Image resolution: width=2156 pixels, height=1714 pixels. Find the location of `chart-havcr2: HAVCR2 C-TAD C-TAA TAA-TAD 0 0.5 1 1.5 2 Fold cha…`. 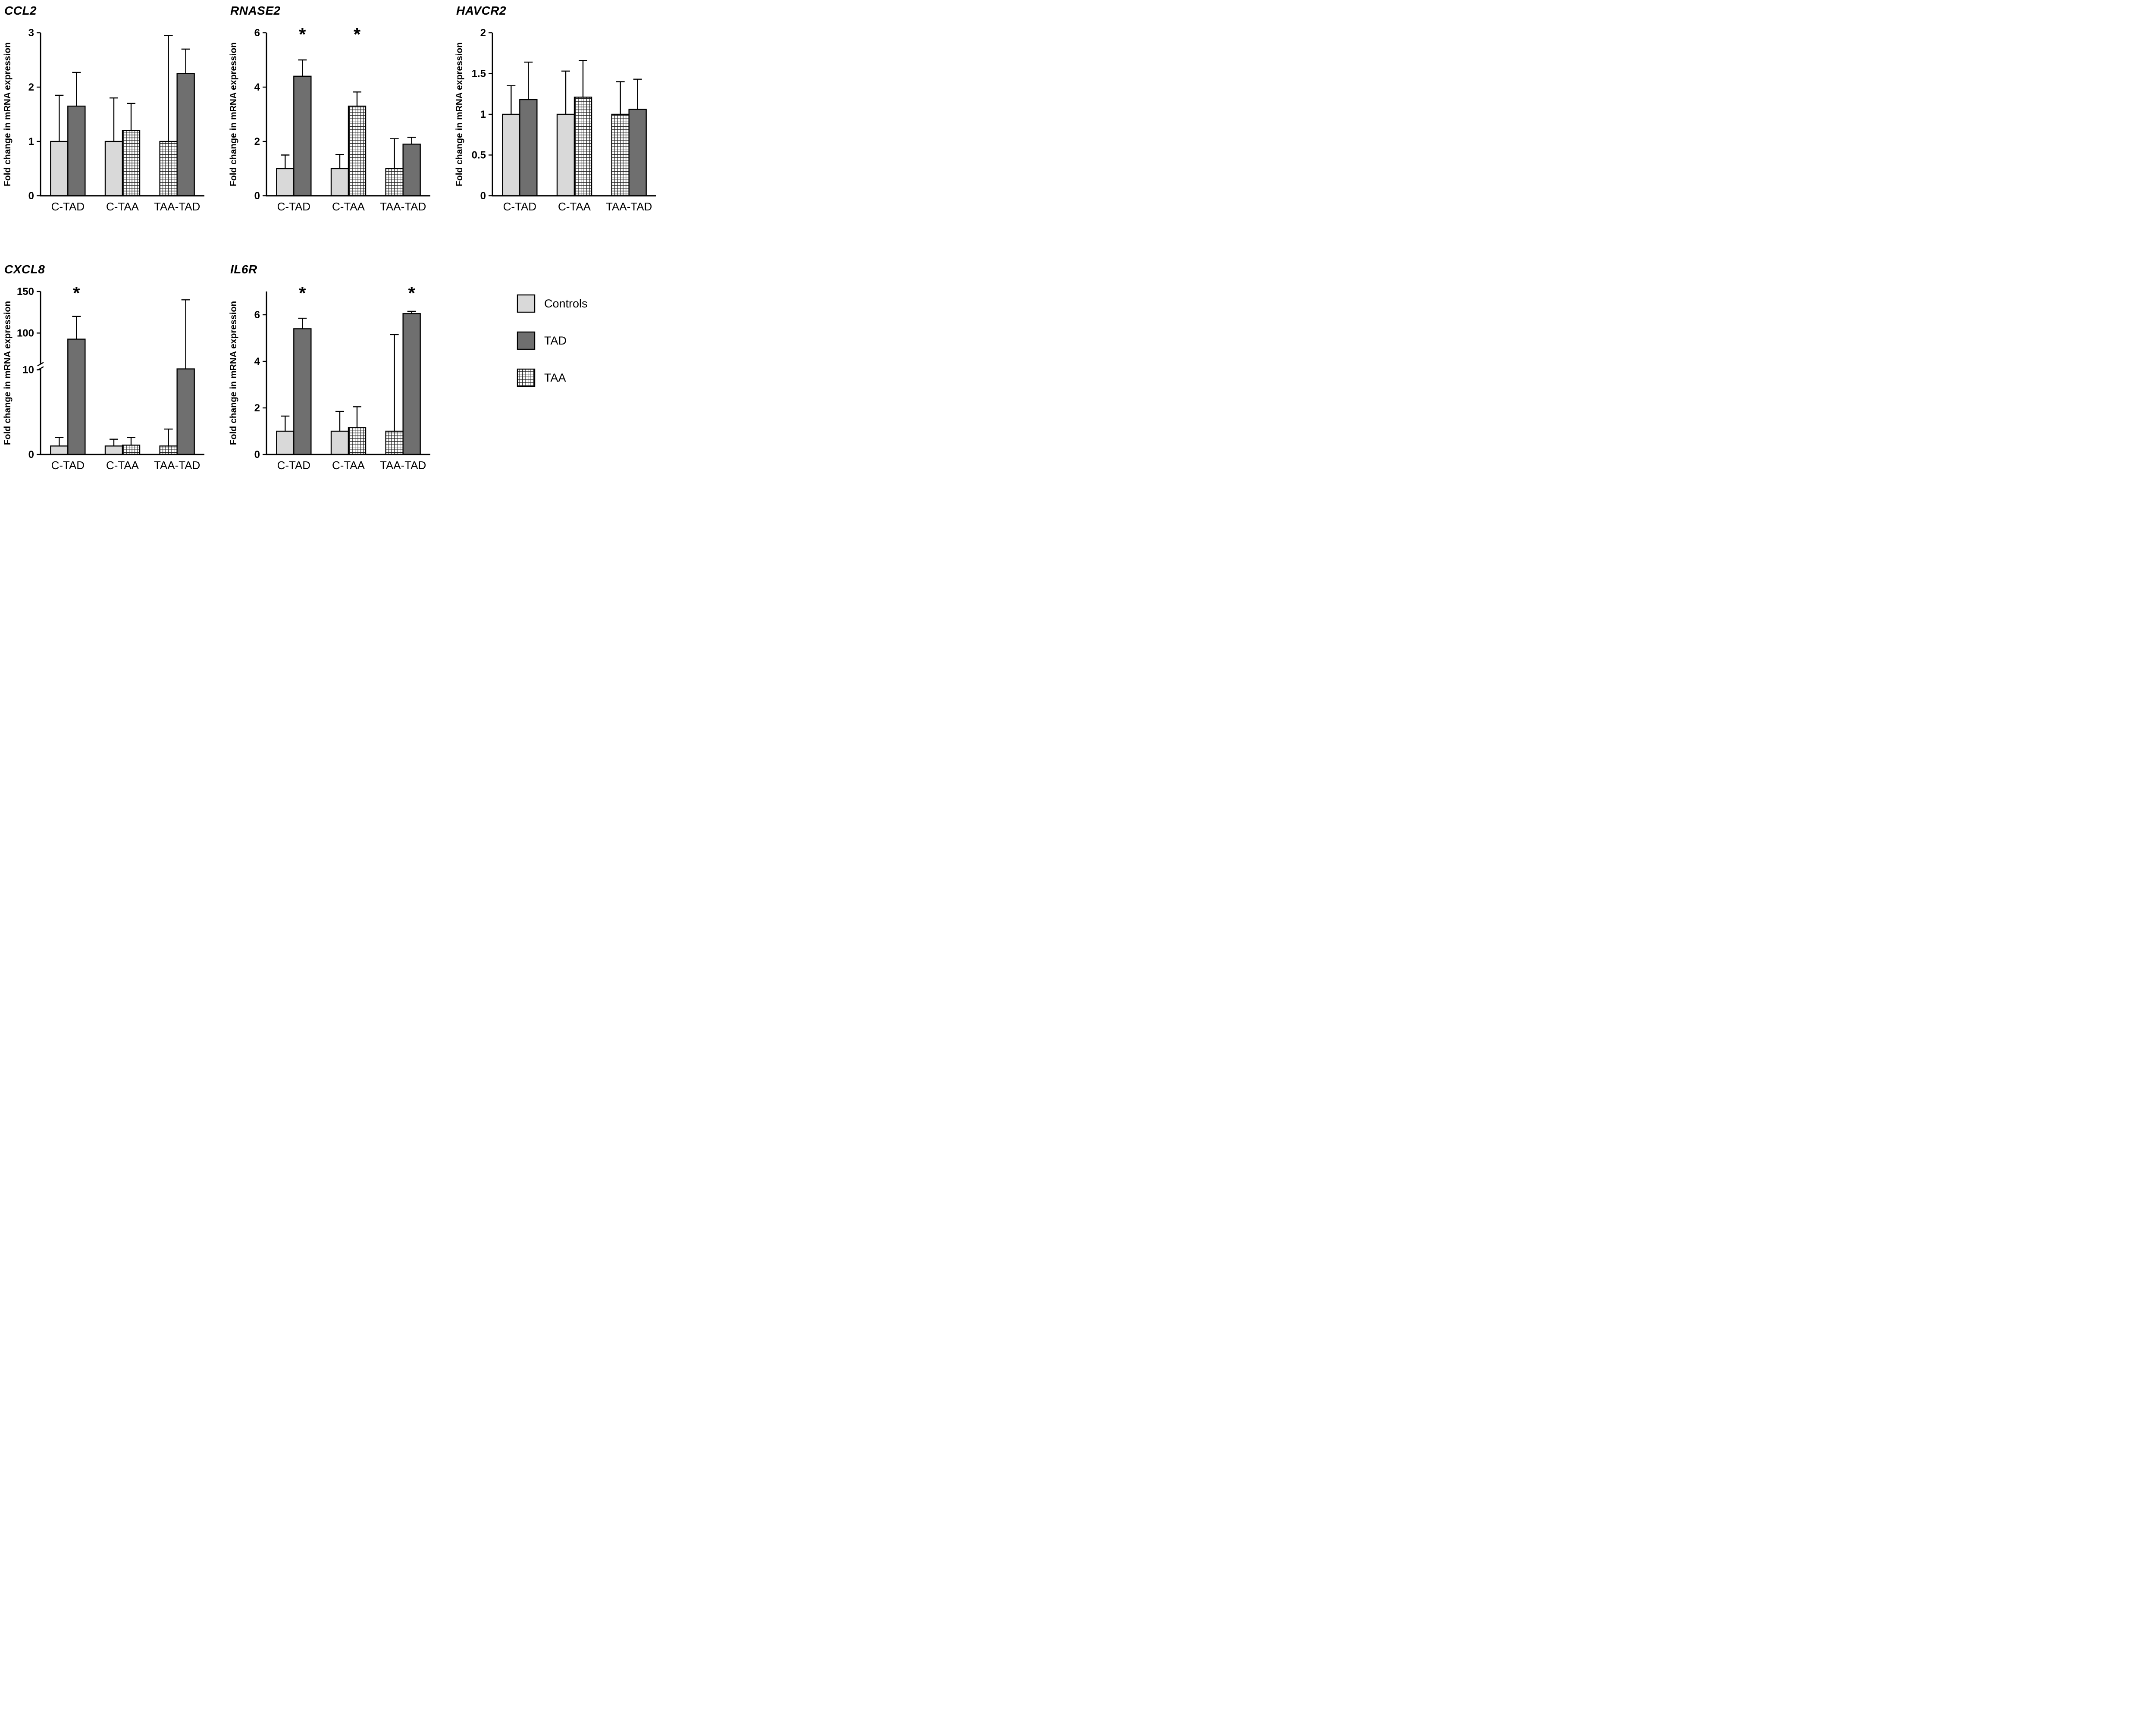

chart-havcr2: HAVCR2 C-TAD C-TAA TAA-TAD 0 0.5 1 1.5 2 Fold cha… is located at coordinates (565, 117).